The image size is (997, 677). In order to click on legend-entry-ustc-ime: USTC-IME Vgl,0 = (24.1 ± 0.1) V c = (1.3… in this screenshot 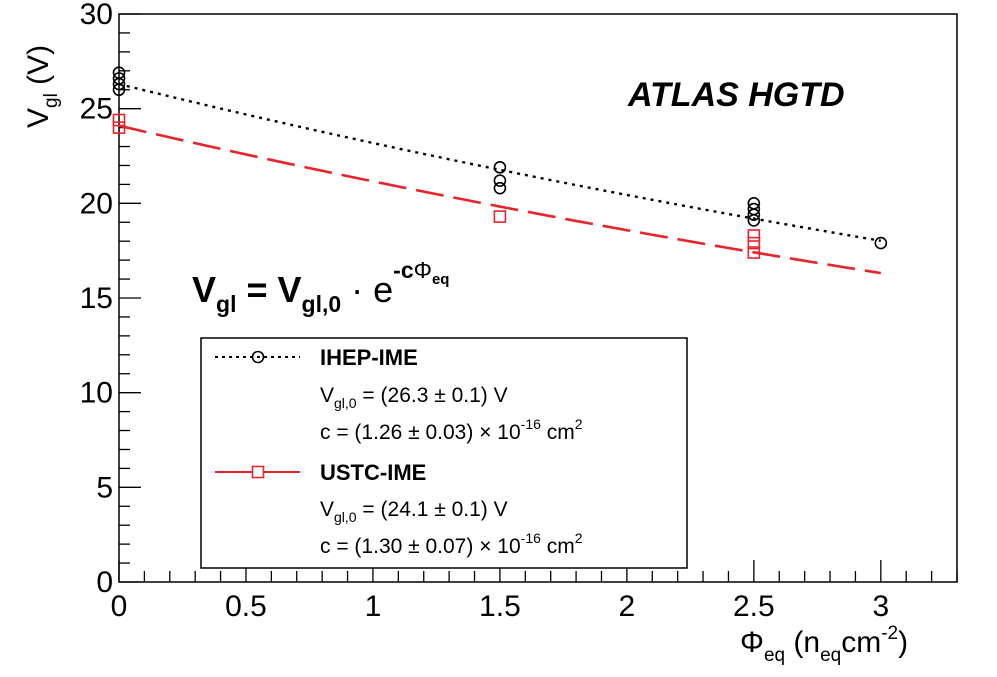, I will do `click(399, 509)`.